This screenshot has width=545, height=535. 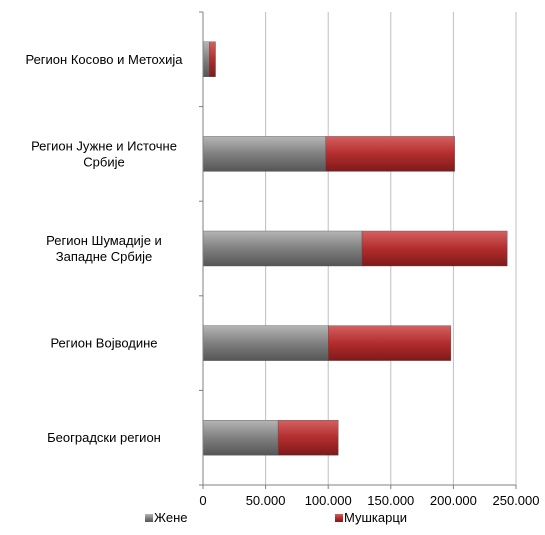 I want to click on legend-label-zhene: Жене, so click(x=170, y=517).